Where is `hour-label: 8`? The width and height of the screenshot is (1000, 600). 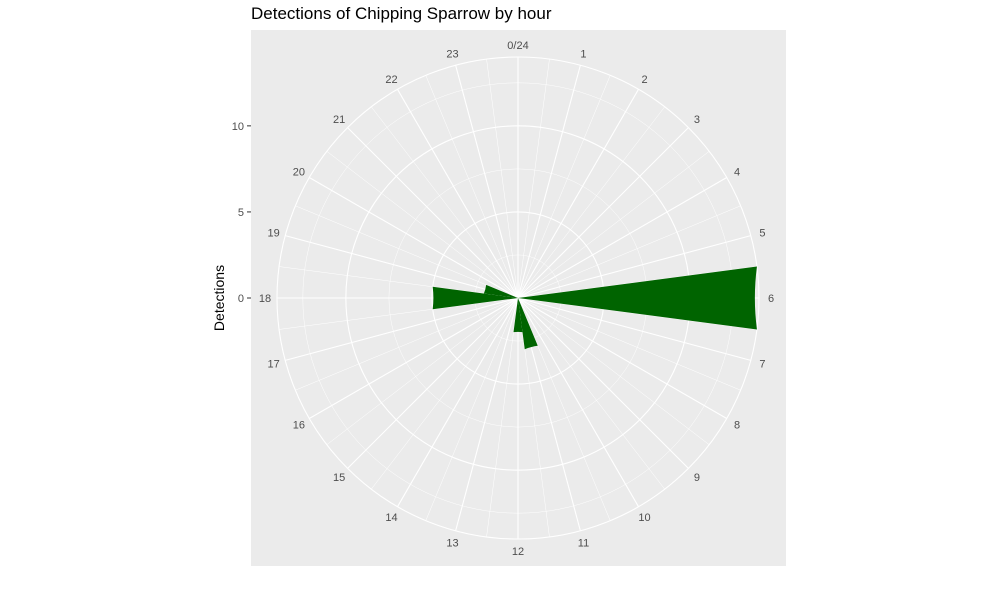
hour-label: 8 is located at coordinates (737, 426).